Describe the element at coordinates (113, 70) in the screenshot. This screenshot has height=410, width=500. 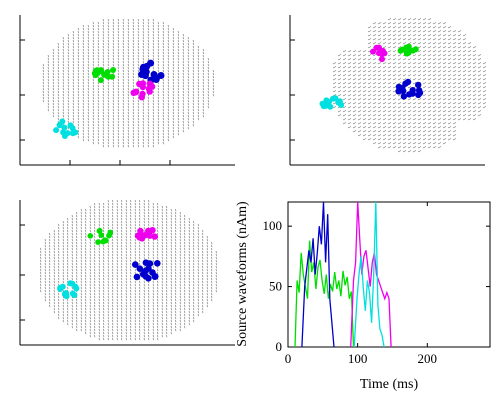
I see `green-source-dot` at that location.